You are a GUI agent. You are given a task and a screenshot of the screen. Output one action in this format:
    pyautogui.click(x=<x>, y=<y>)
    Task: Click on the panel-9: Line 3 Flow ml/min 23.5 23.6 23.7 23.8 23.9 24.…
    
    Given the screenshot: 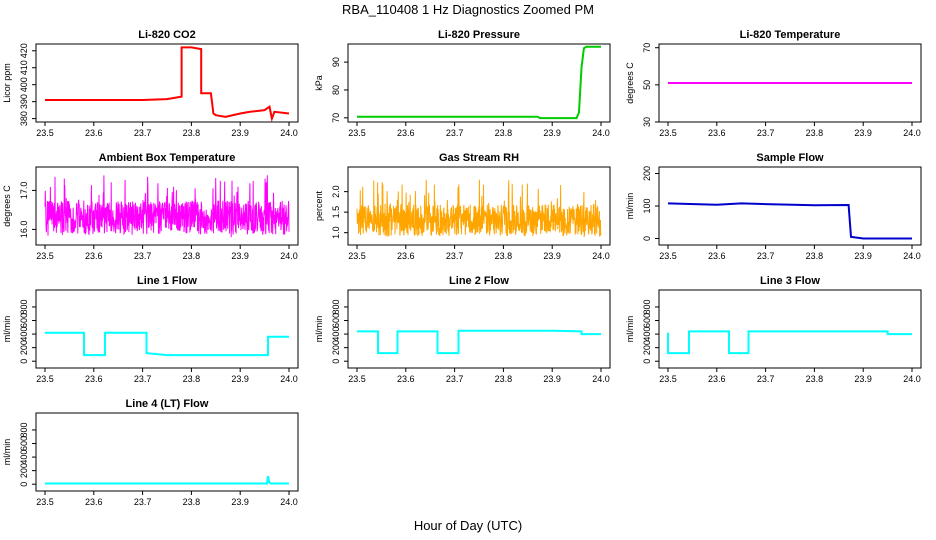 What is the action you would take?
    pyautogui.click(x=773, y=329)
    